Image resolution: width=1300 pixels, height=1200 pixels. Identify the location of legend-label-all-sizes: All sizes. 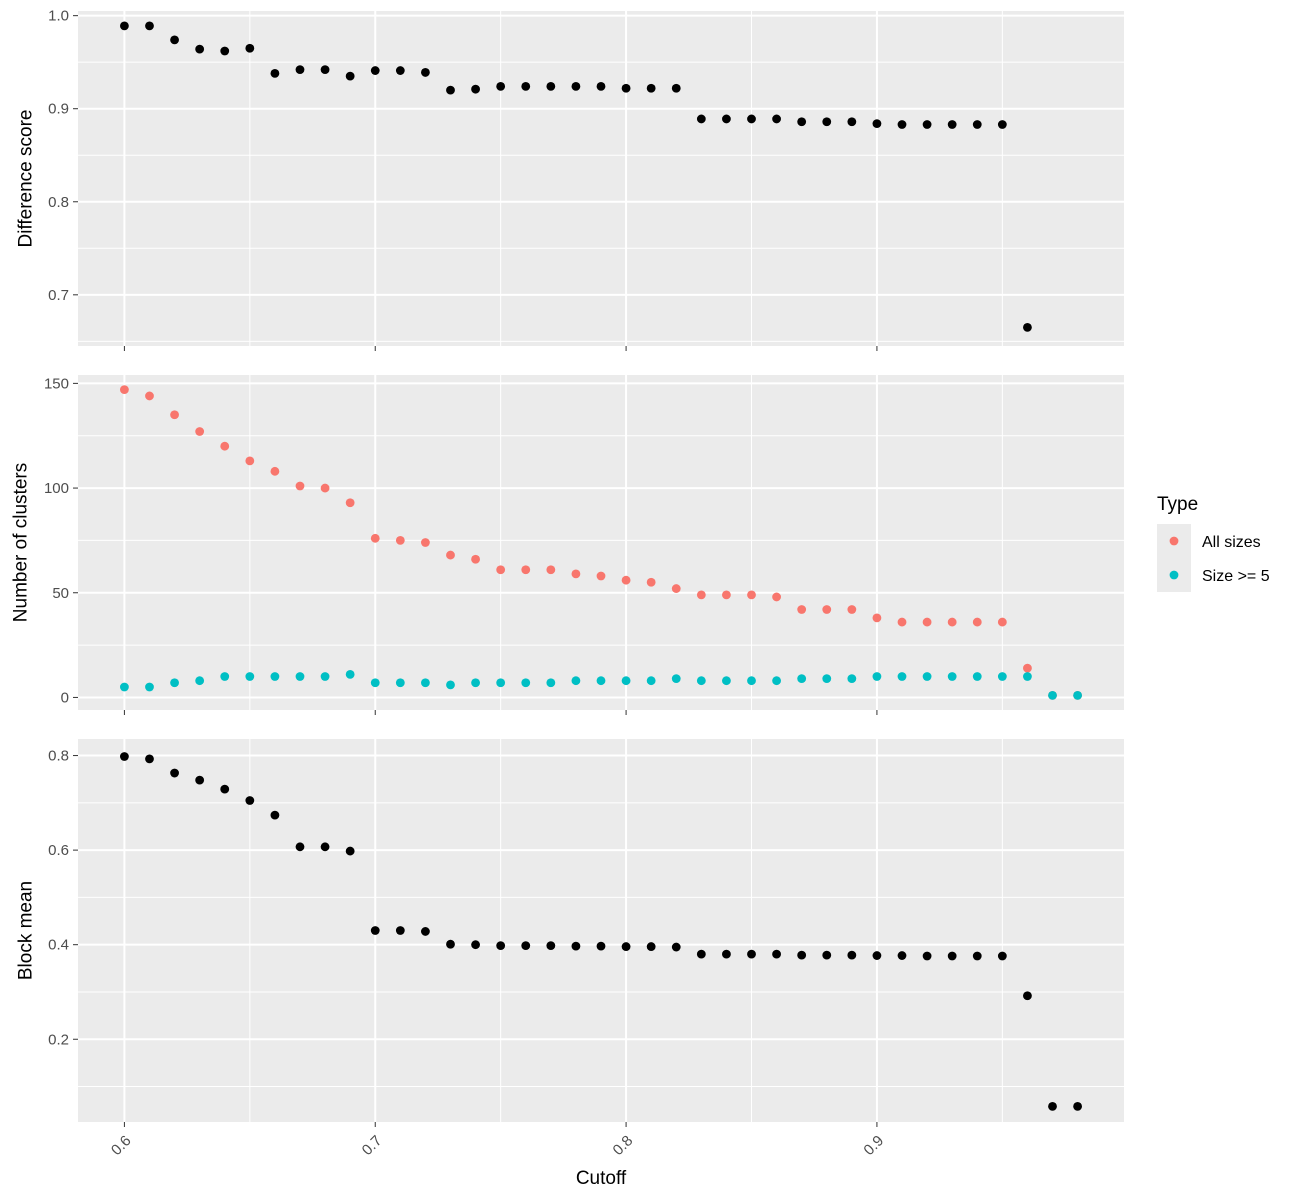
(1231, 542).